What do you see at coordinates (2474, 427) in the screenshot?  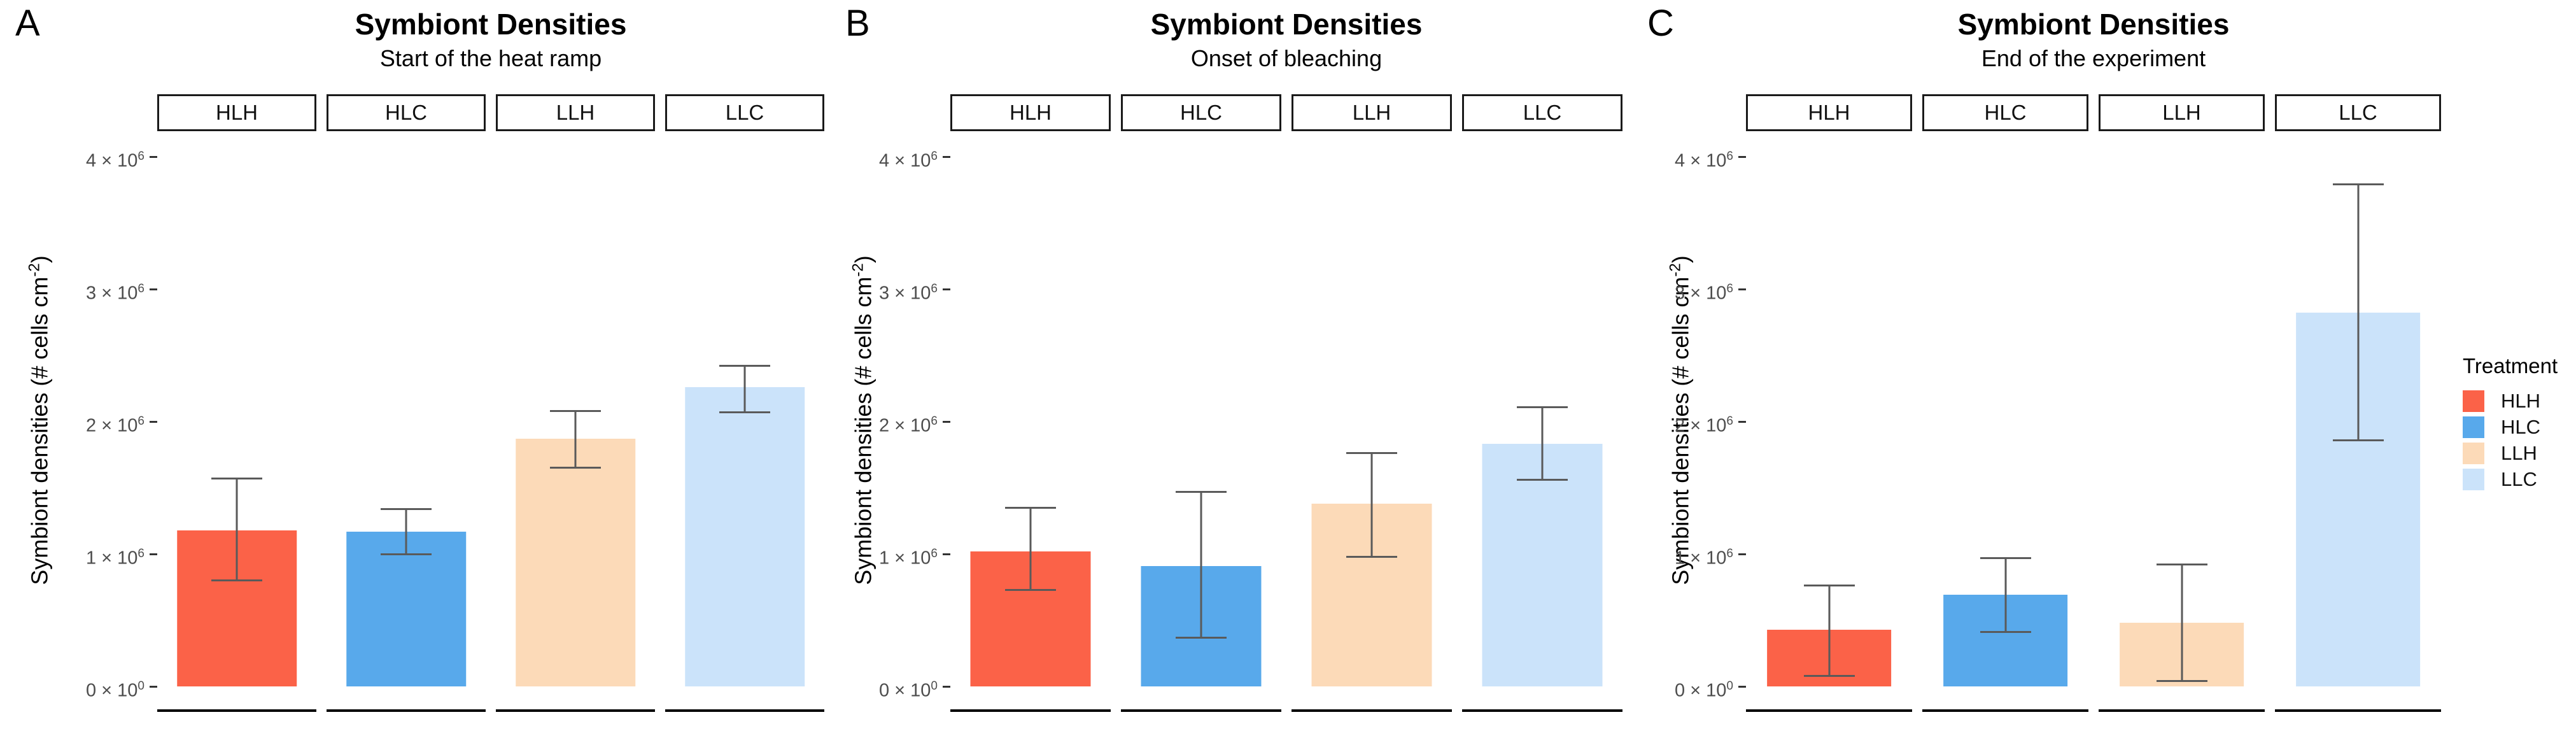 I see `legend-swatch-hlc` at bounding box center [2474, 427].